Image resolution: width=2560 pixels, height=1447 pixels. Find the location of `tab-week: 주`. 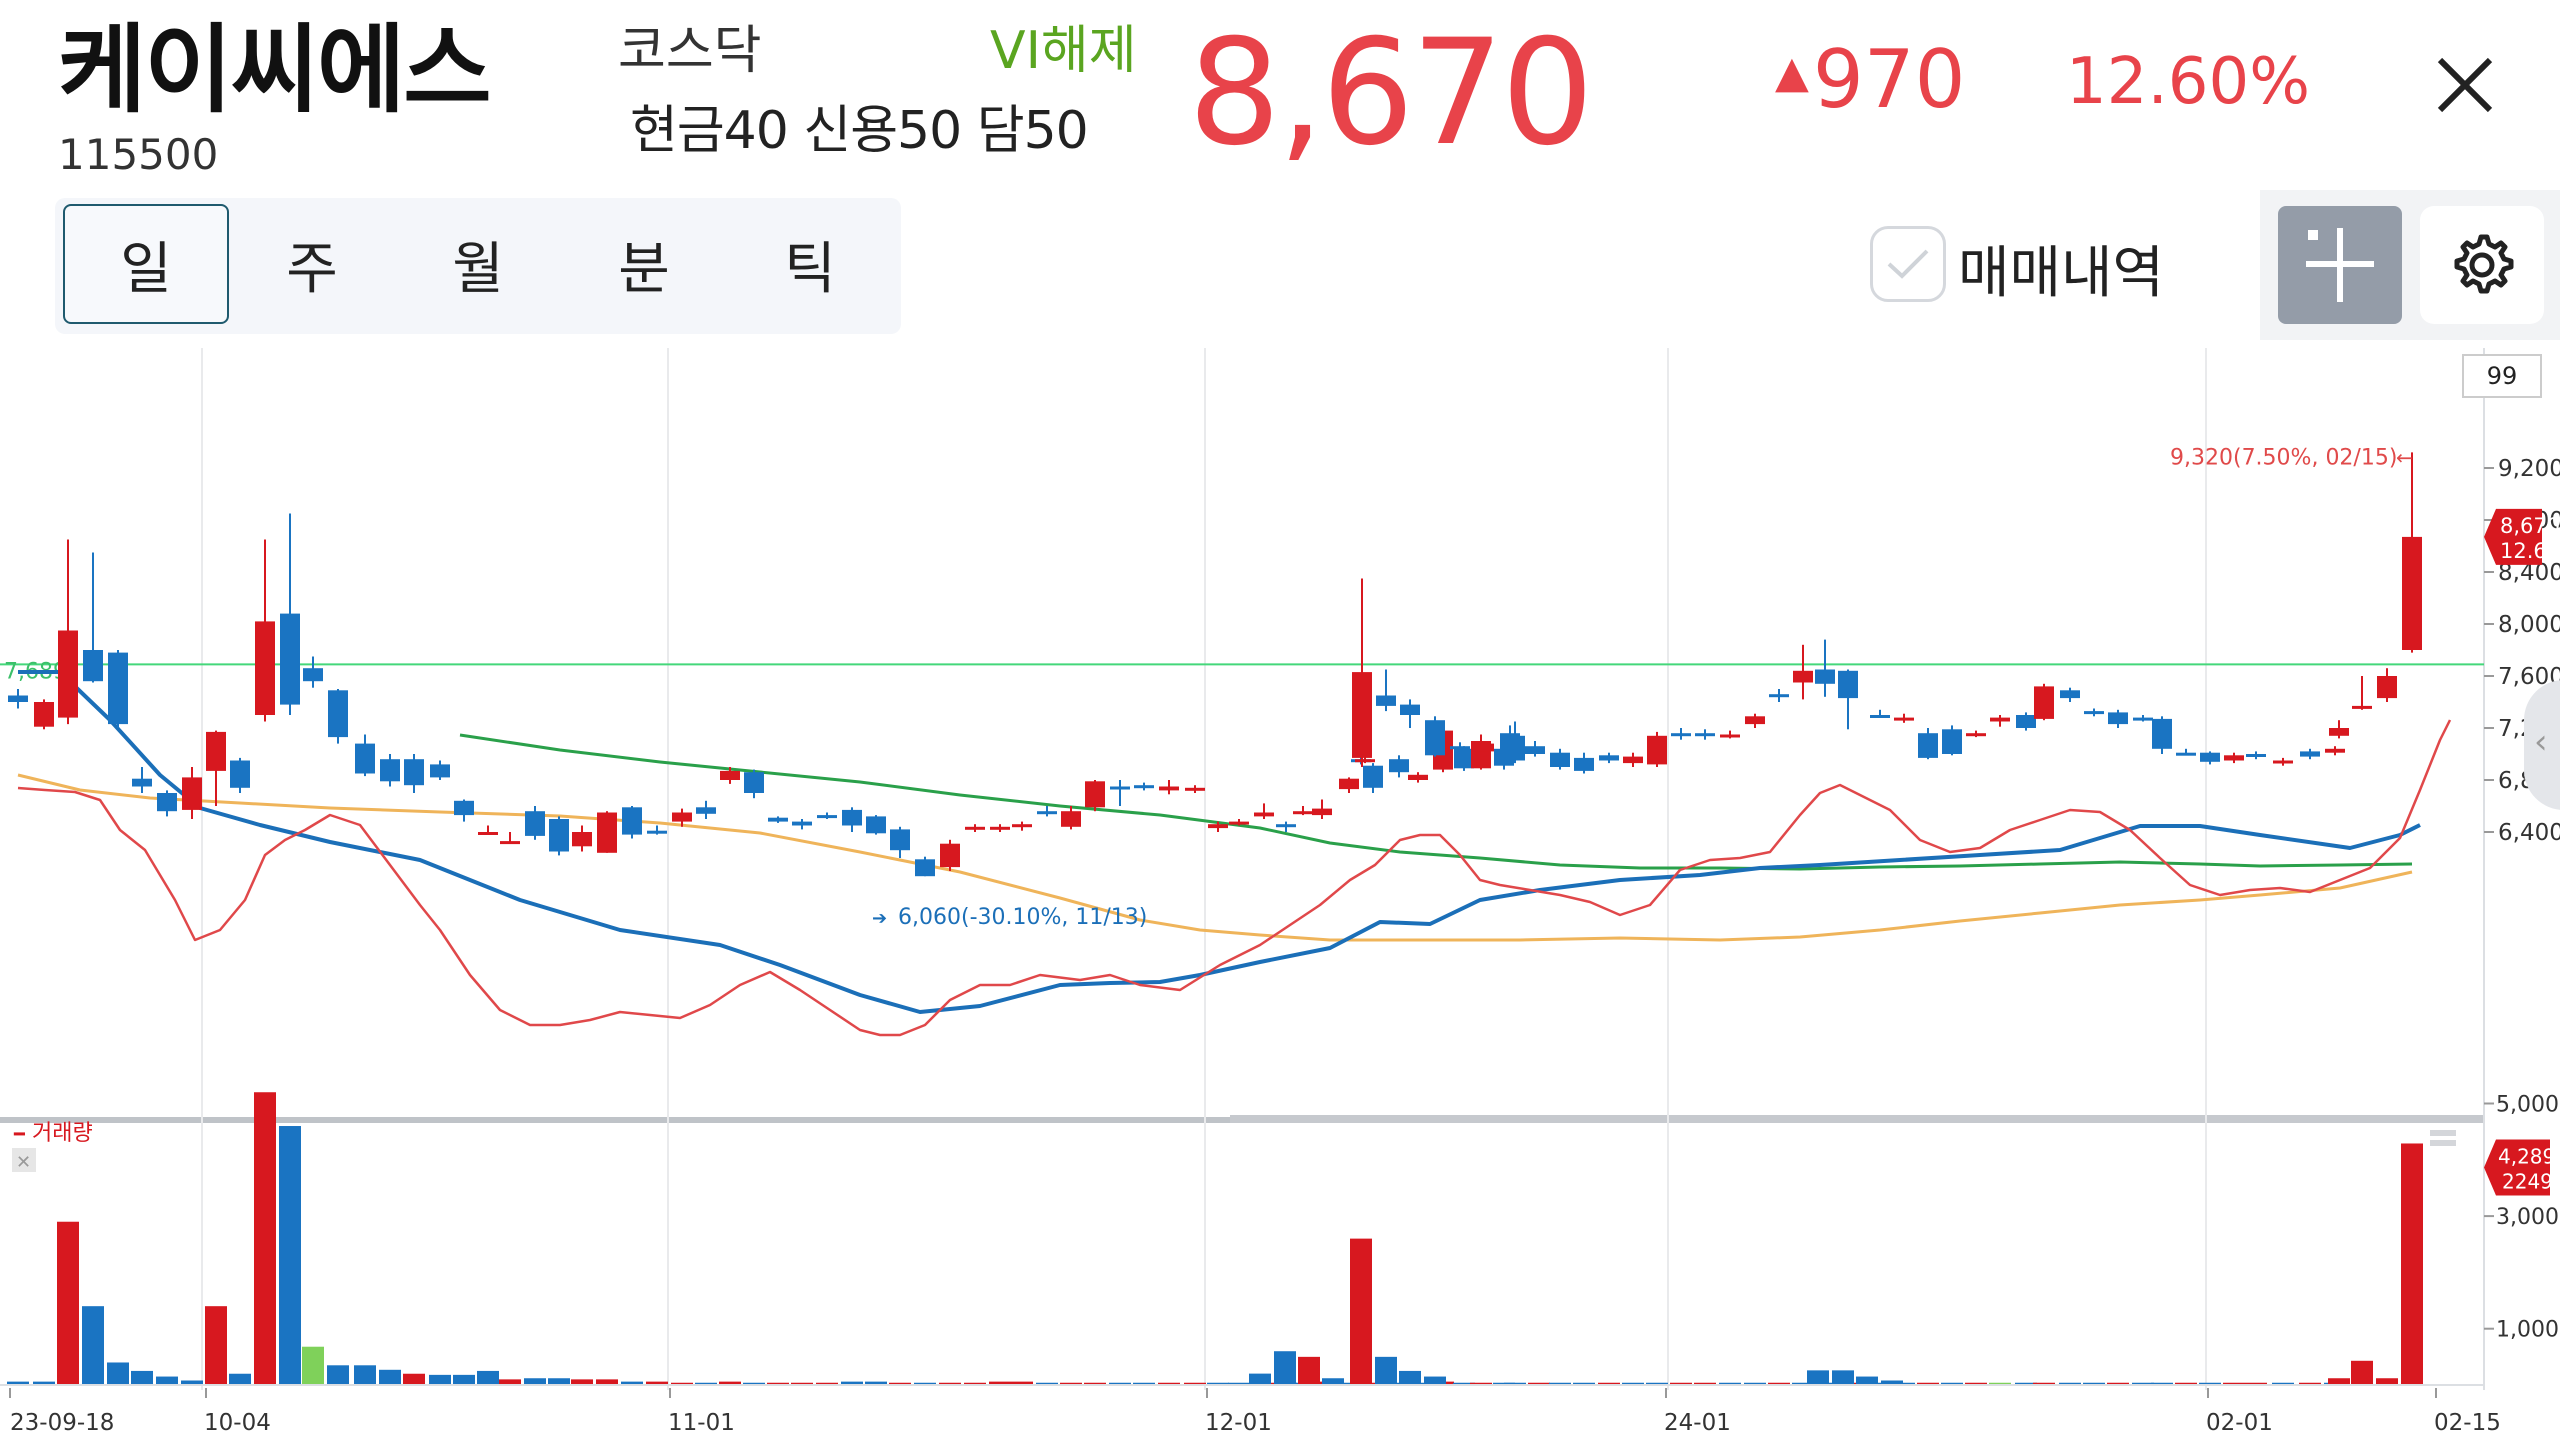

tab-week: 주 is located at coordinates (312, 269).